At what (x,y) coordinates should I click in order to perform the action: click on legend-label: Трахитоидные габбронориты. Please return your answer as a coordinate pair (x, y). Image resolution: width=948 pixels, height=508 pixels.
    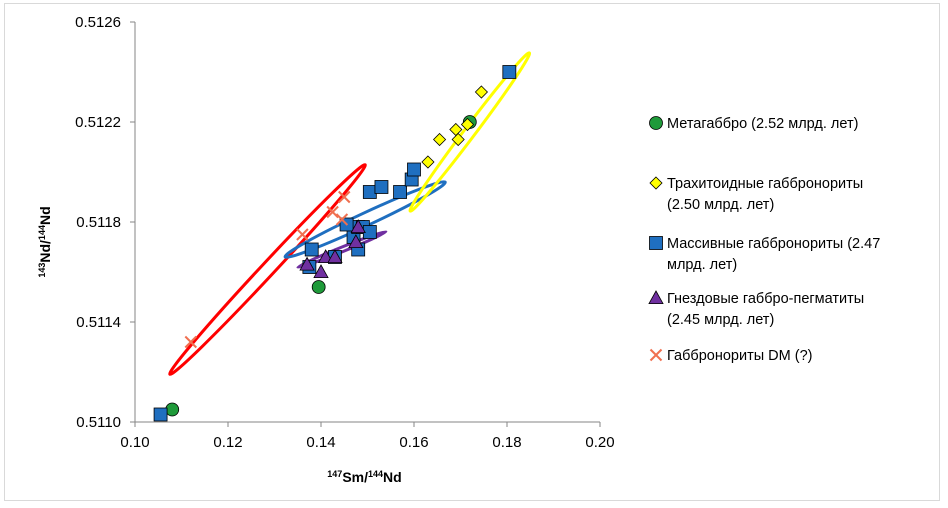
    Looking at the image, I should click on (765, 184).